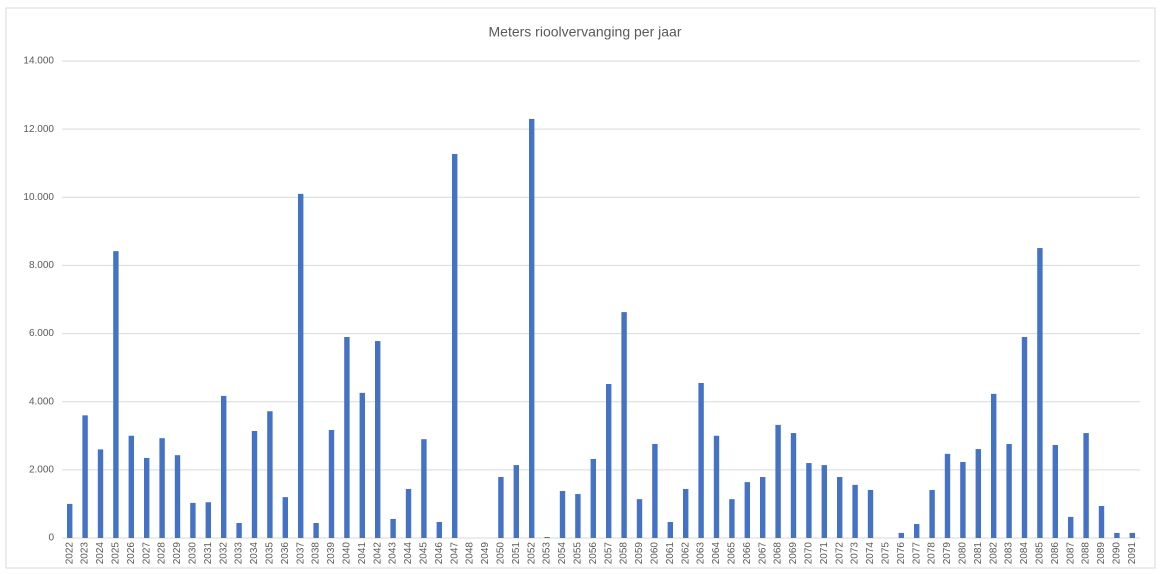  Describe the element at coordinates (300, 553) in the screenshot. I see `x-tick-label: 2037` at that location.